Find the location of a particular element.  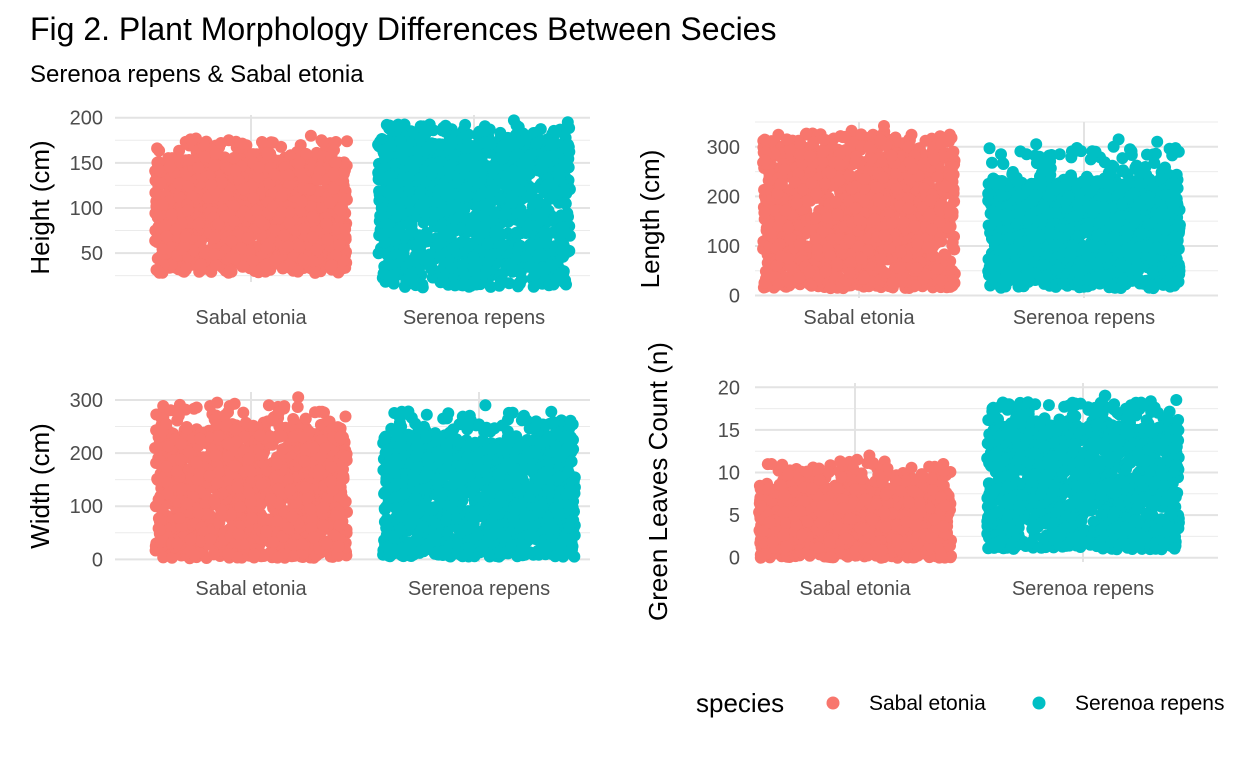

series-sabal-etonia is located at coordinates (859, 207).